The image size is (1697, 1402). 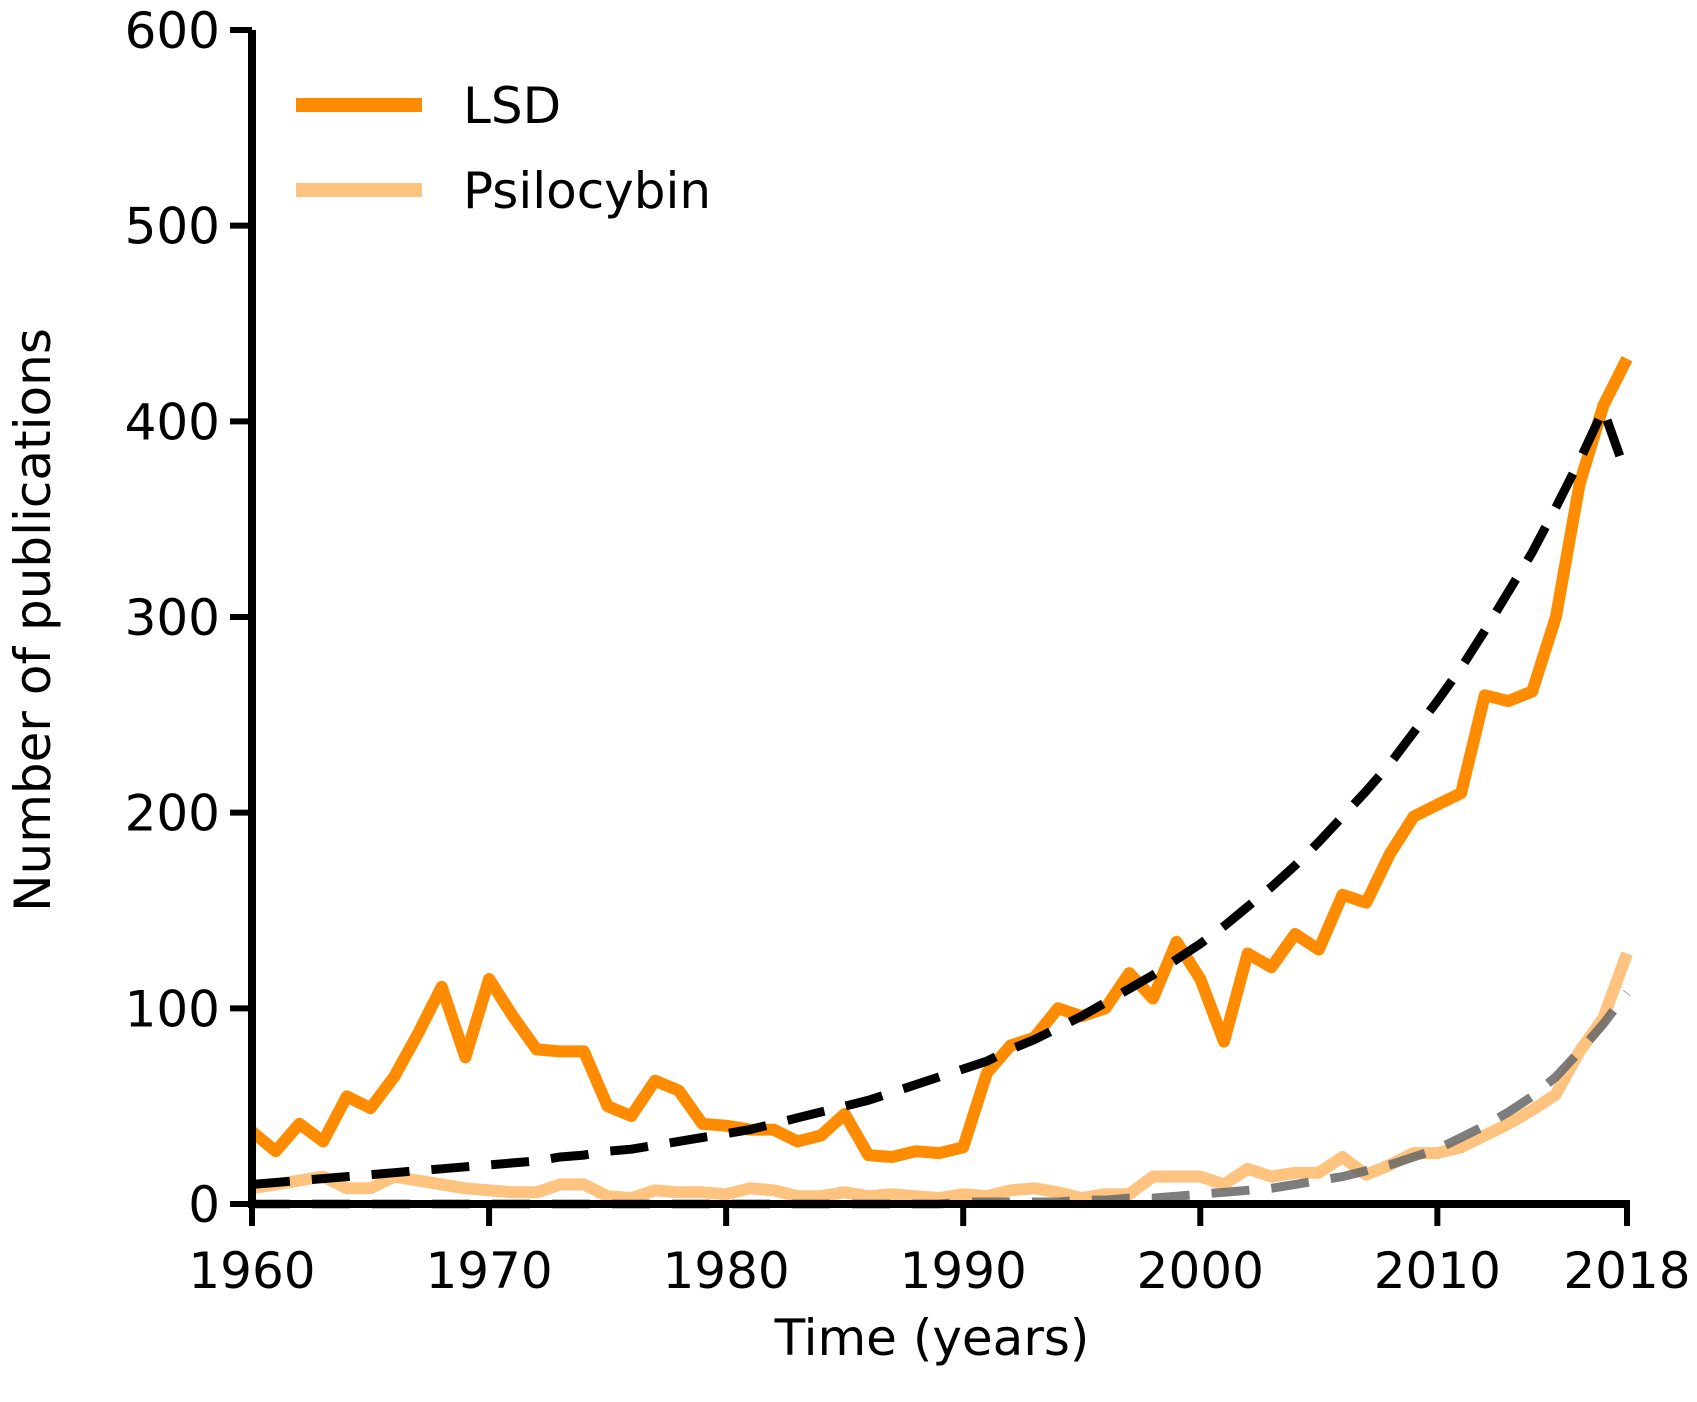 What do you see at coordinates (963, 1271) in the screenshot?
I see `x-tick-label: 1990` at bounding box center [963, 1271].